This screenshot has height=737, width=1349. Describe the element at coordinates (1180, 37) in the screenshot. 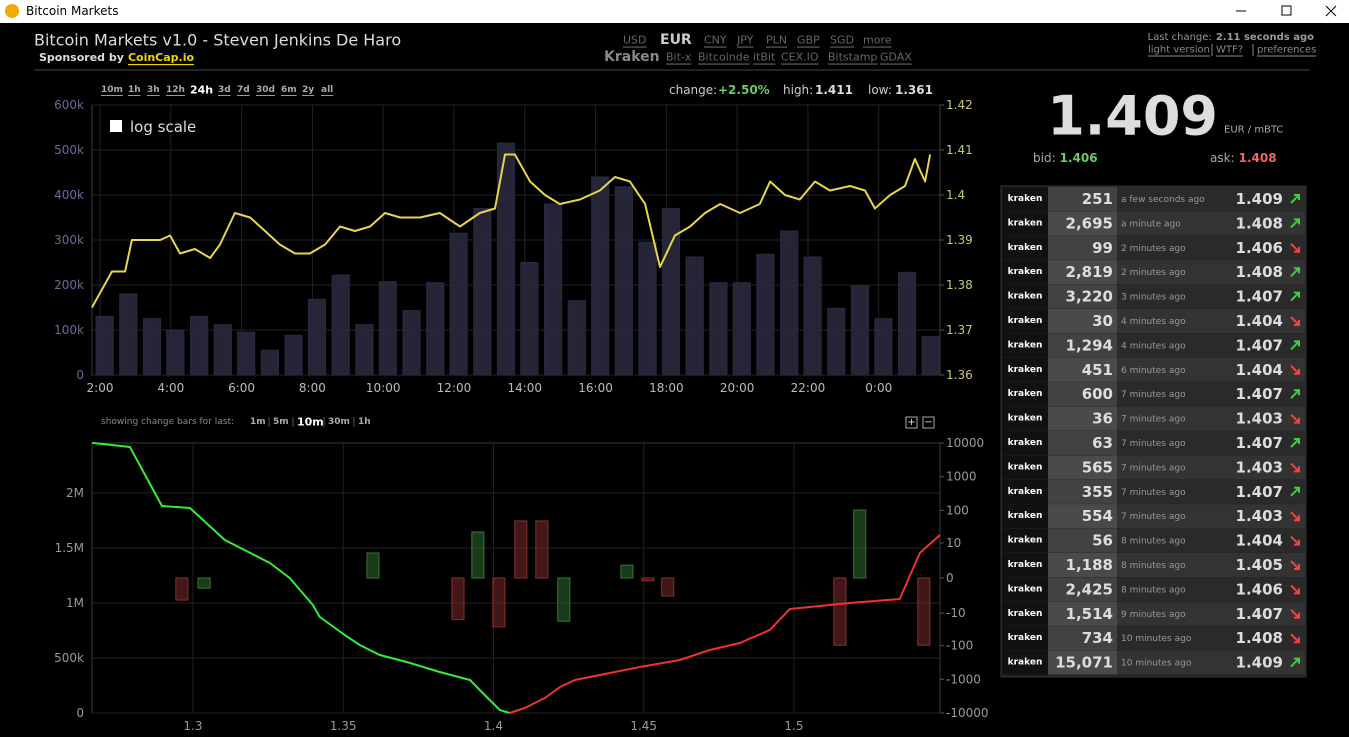

I see `last-change-label: Last change:` at that location.